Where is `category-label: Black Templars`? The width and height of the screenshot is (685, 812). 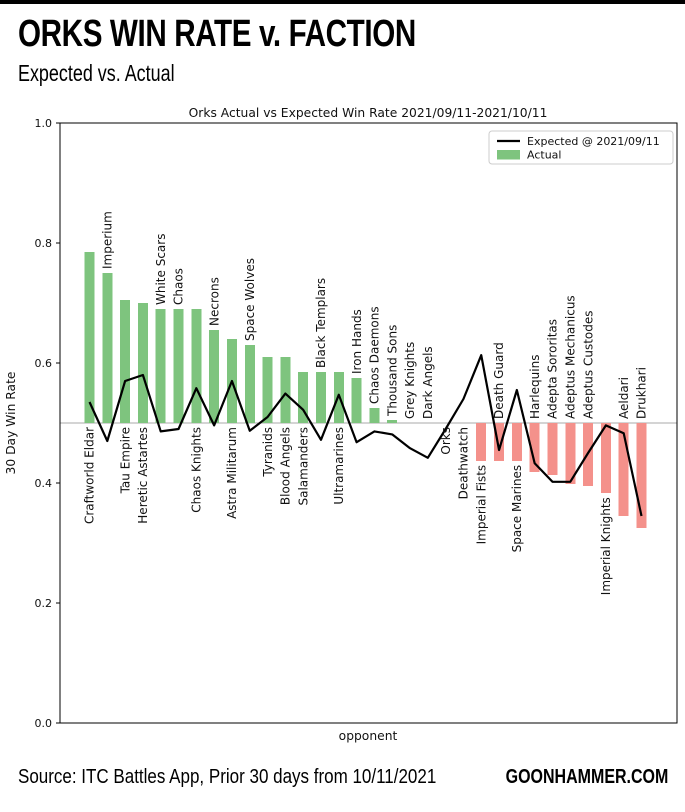
category-label: Black Templars is located at coordinates (321, 323).